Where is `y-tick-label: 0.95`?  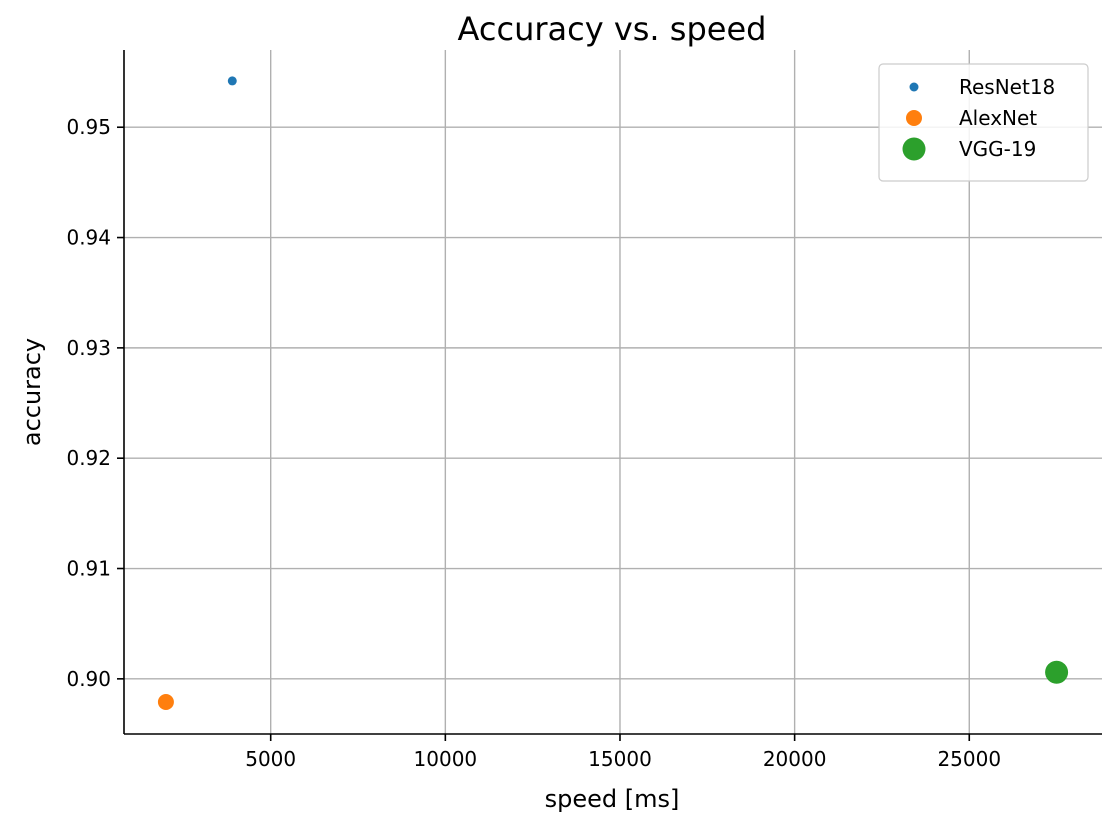 y-tick-label: 0.95 is located at coordinates (88, 127).